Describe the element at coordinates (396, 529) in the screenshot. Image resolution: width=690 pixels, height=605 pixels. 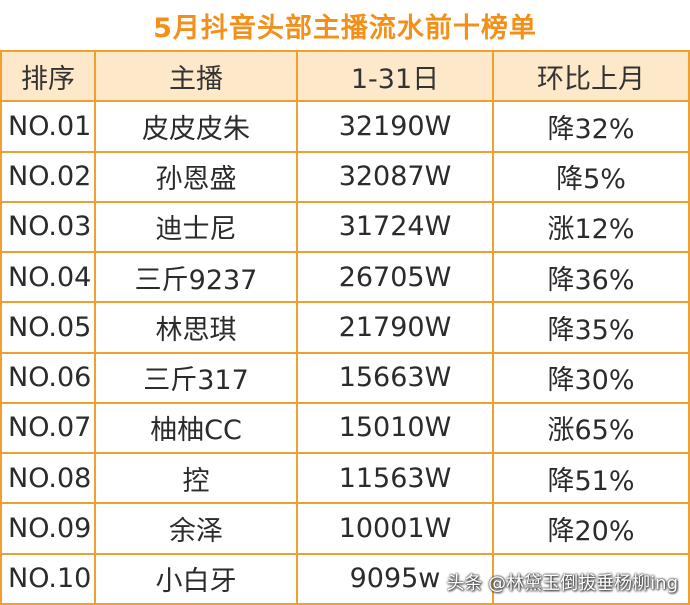
I see `revenue-cell: 10001W` at that location.